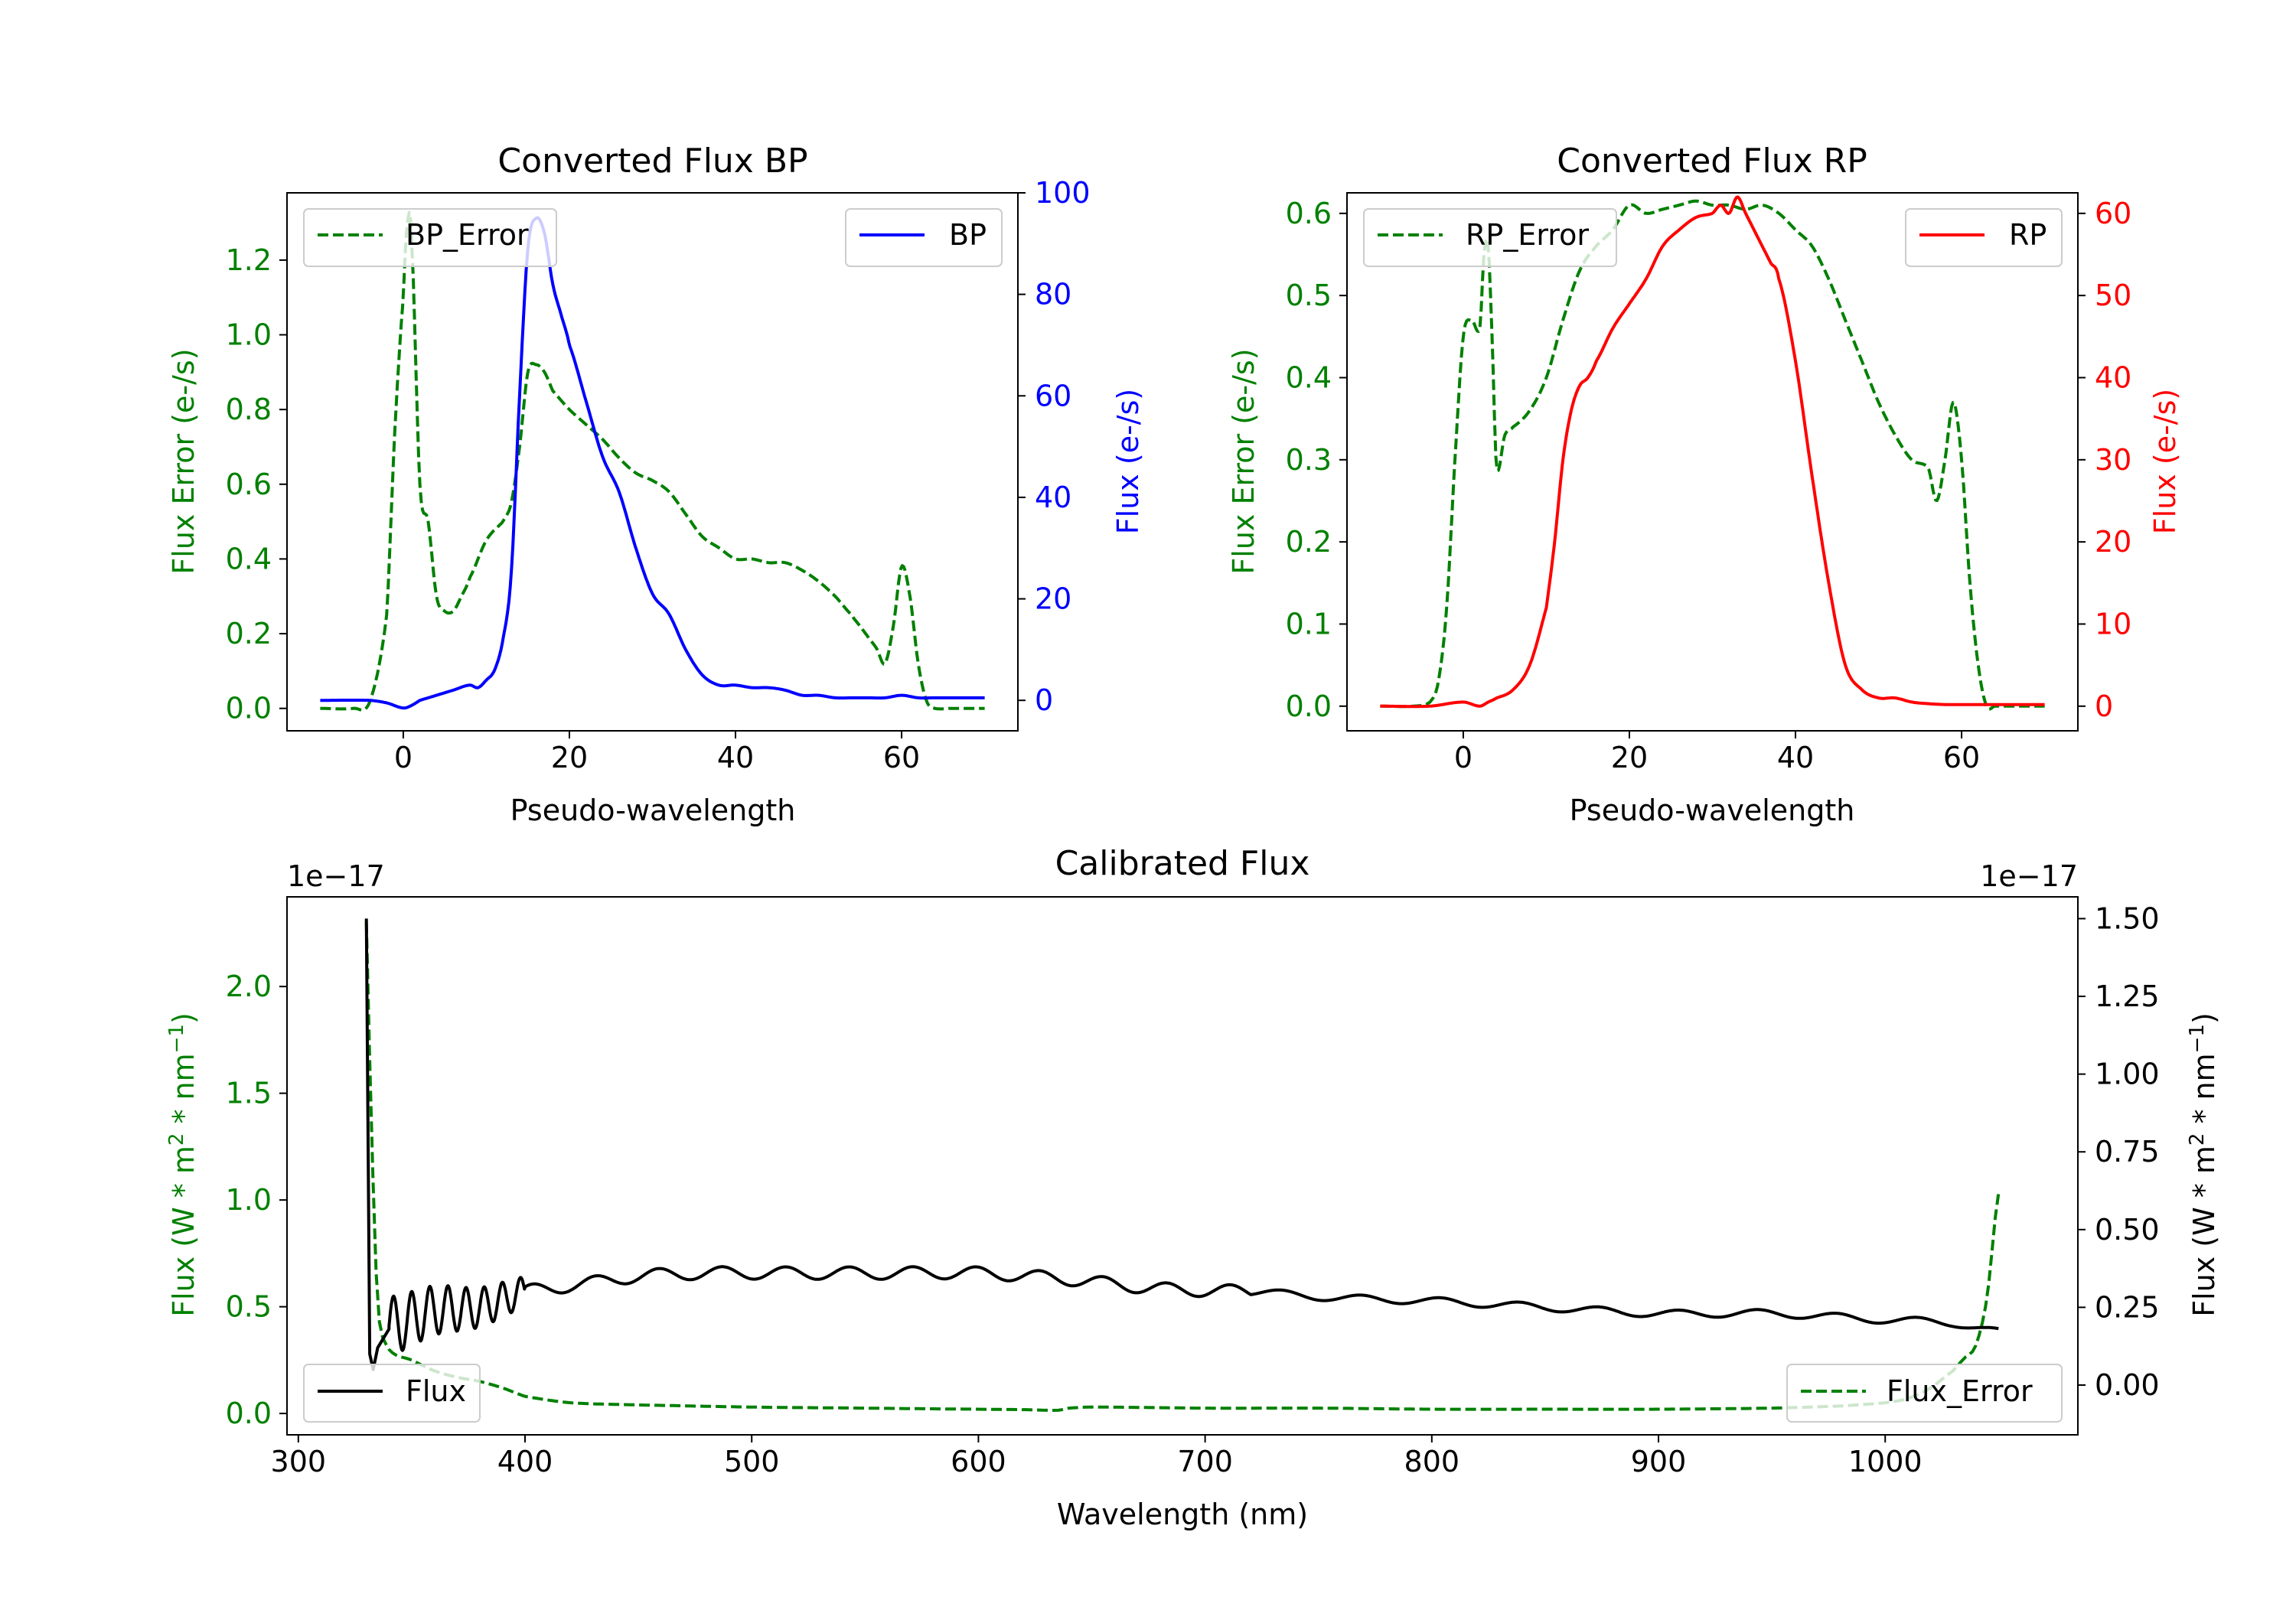 This screenshot has height=1607, width=2296. What do you see at coordinates (2127, 1230) in the screenshot?
I see `cal-ytick-right-label: 0.50` at bounding box center [2127, 1230].